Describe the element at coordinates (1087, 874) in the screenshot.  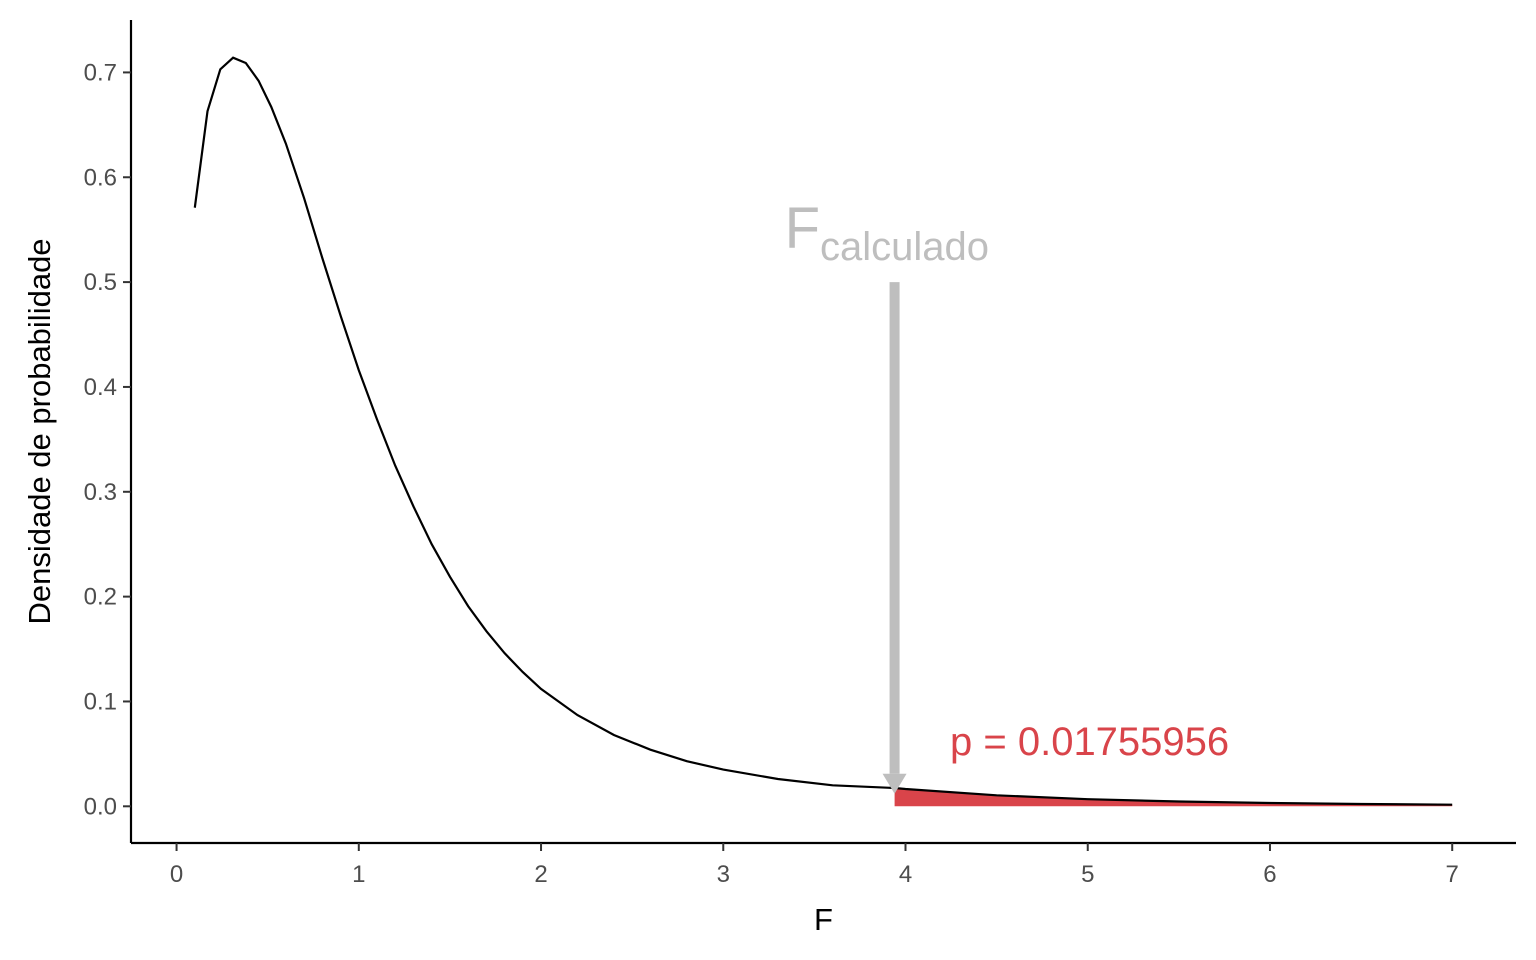
I see `x-tick-label: 5` at that location.